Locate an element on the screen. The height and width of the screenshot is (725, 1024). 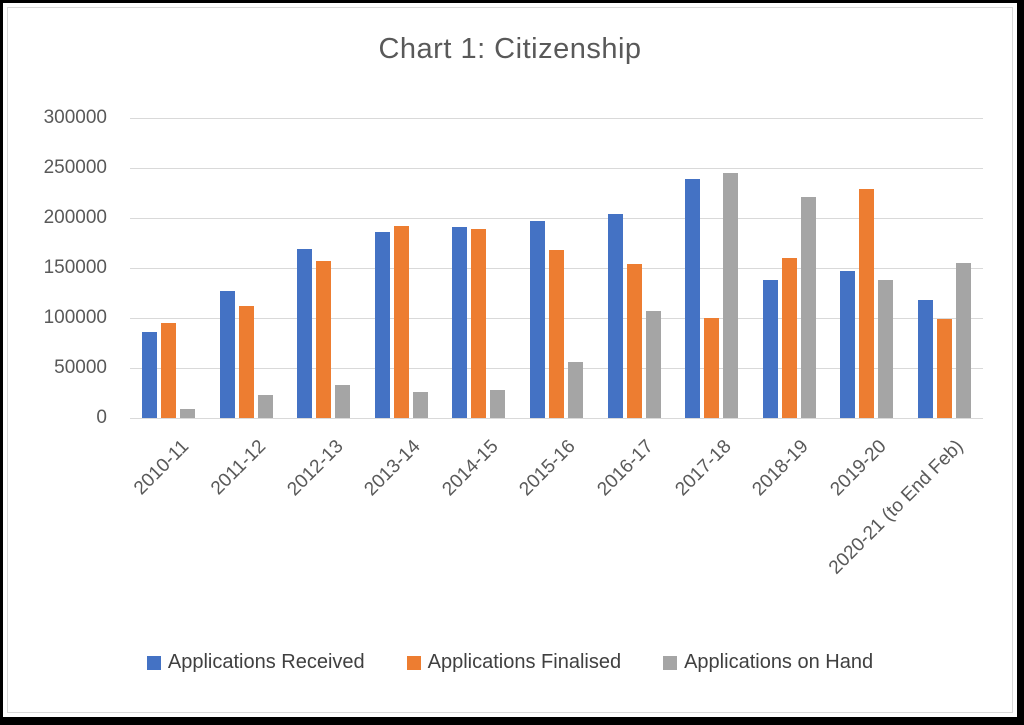
bar-applications-on-hand-2020-21-to-end-feb- is located at coordinates (963, 340).